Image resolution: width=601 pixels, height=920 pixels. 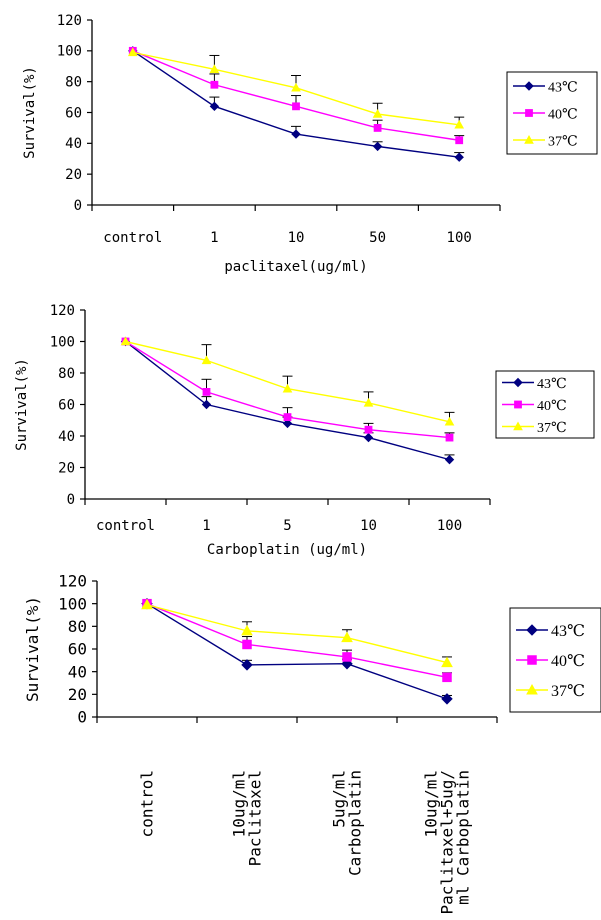 I want to click on x-tick-label: 5, so click(x=287, y=526).